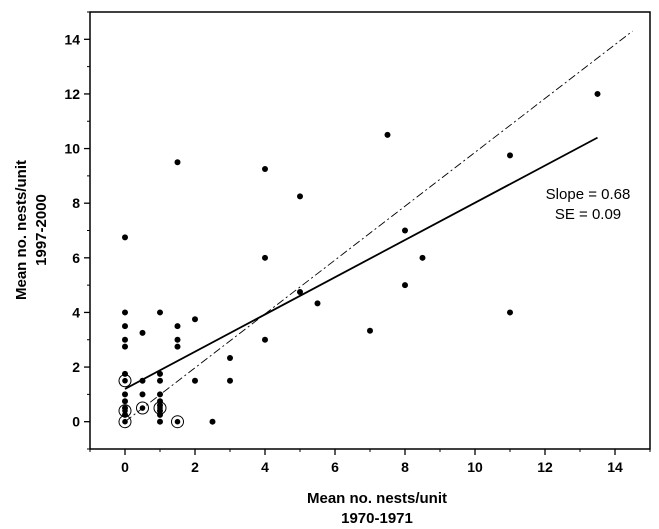 This screenshot has height=529, width=659. I want to click on y-tick-label: 4, so click(76, 312).